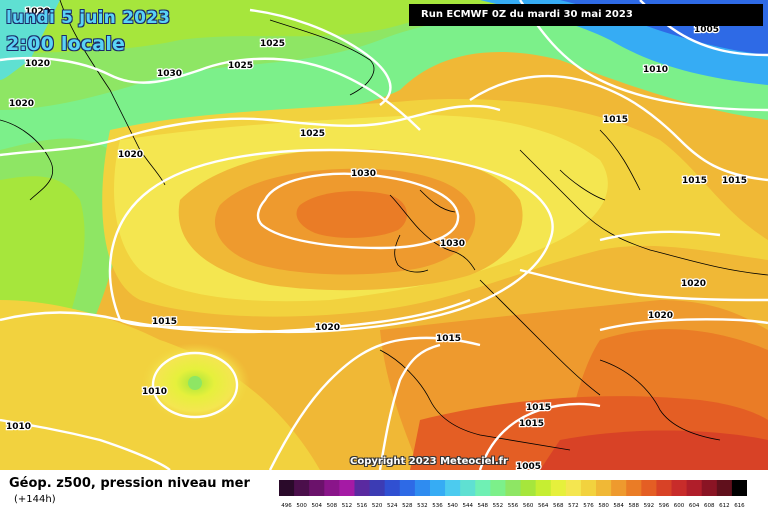 The image size is (768, 512). What do you see at coordinates (724, 506) in the screenshot?
I see `legend-label: 612` at bounding box center [724, 506].